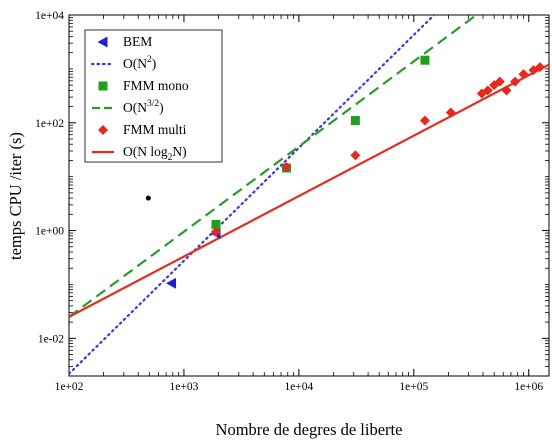  I want to click on y-tick-label: 1e-02, so click(51, 339).